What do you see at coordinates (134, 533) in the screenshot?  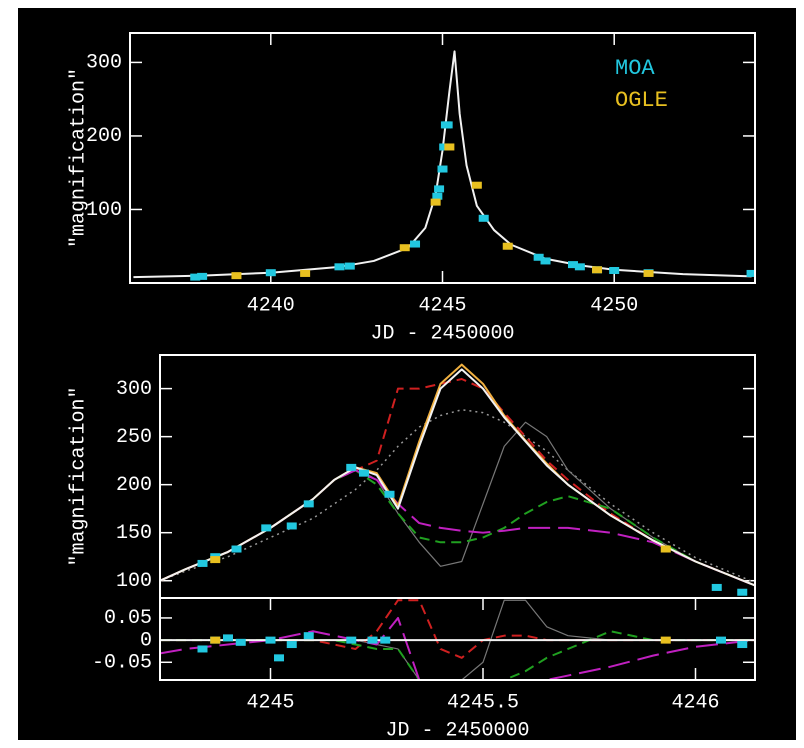 I see `y-tick-label: 150` at bounding box center [134, 533].